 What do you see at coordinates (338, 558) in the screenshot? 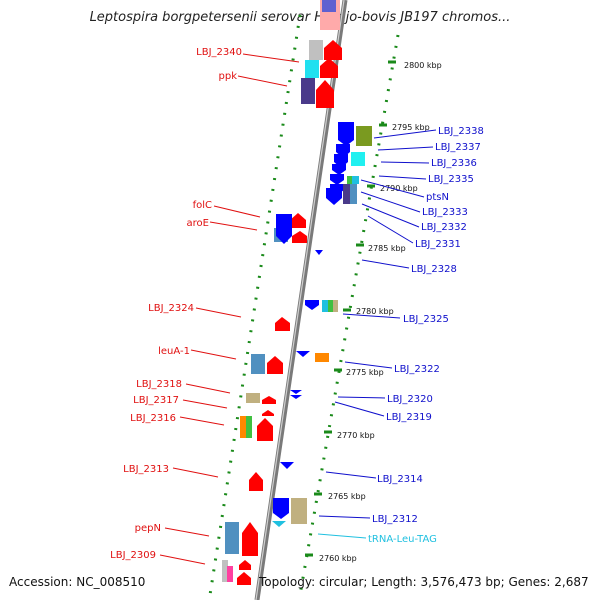
I see `scale-label: 2760 kbp` at bounding box center [338, 558].